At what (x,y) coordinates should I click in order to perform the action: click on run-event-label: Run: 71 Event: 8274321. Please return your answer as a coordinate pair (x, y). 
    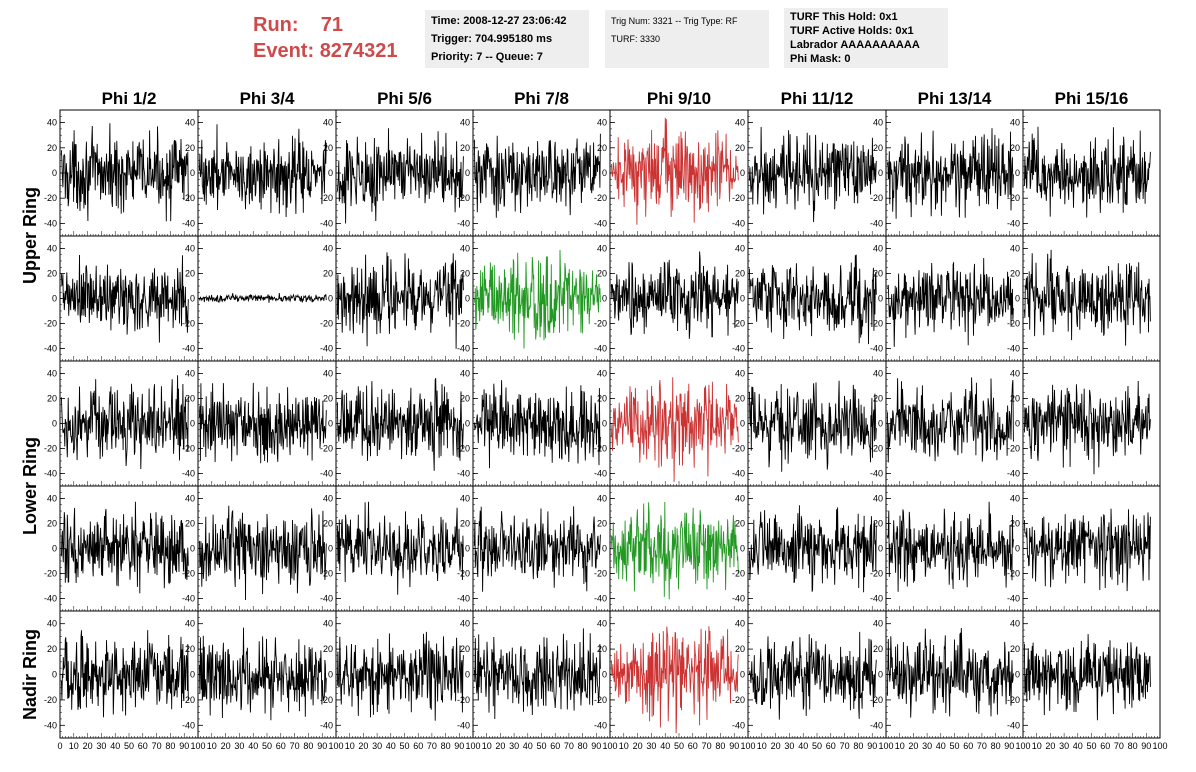
    Looking at the image, I should click on (325, 38).